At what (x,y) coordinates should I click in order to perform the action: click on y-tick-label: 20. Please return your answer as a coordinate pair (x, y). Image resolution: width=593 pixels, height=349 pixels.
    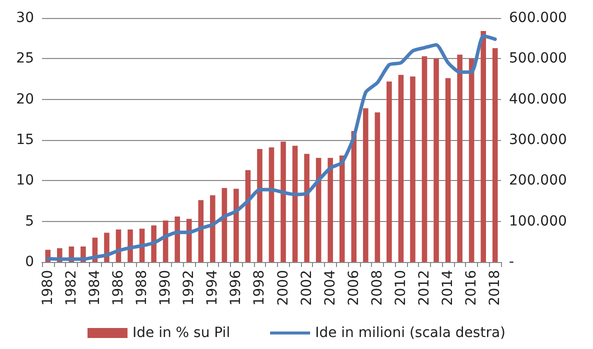
    Looking at the image, I should click on (25, 99).